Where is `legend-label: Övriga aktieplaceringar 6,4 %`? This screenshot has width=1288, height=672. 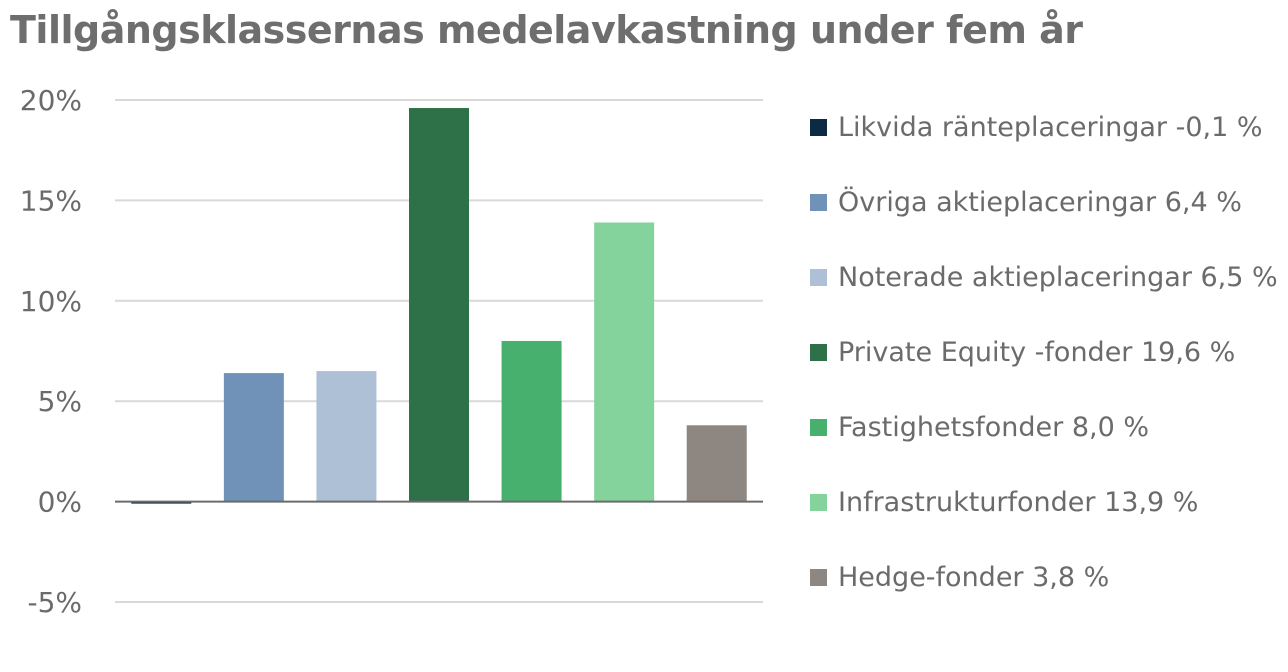 legend-label: Övriga aktieplaceringar 6,4 % is located at coordinates (1040, 202).